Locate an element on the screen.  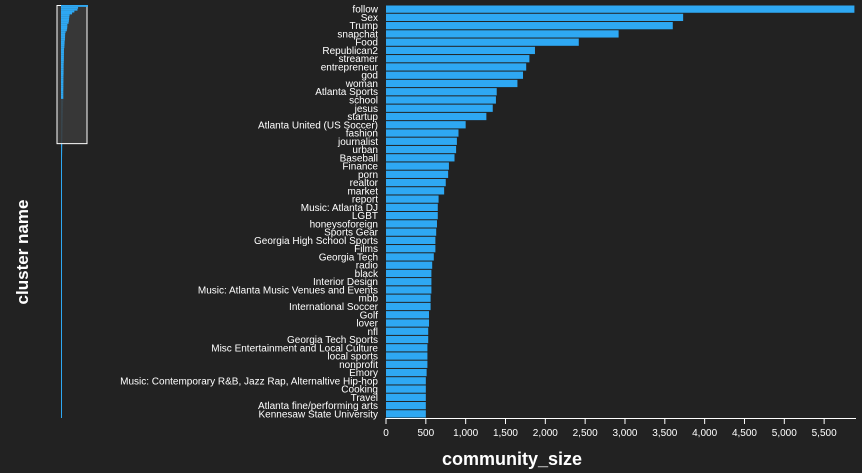
category-label: Georgia Tech Sports is located at coordinates (332, 340).